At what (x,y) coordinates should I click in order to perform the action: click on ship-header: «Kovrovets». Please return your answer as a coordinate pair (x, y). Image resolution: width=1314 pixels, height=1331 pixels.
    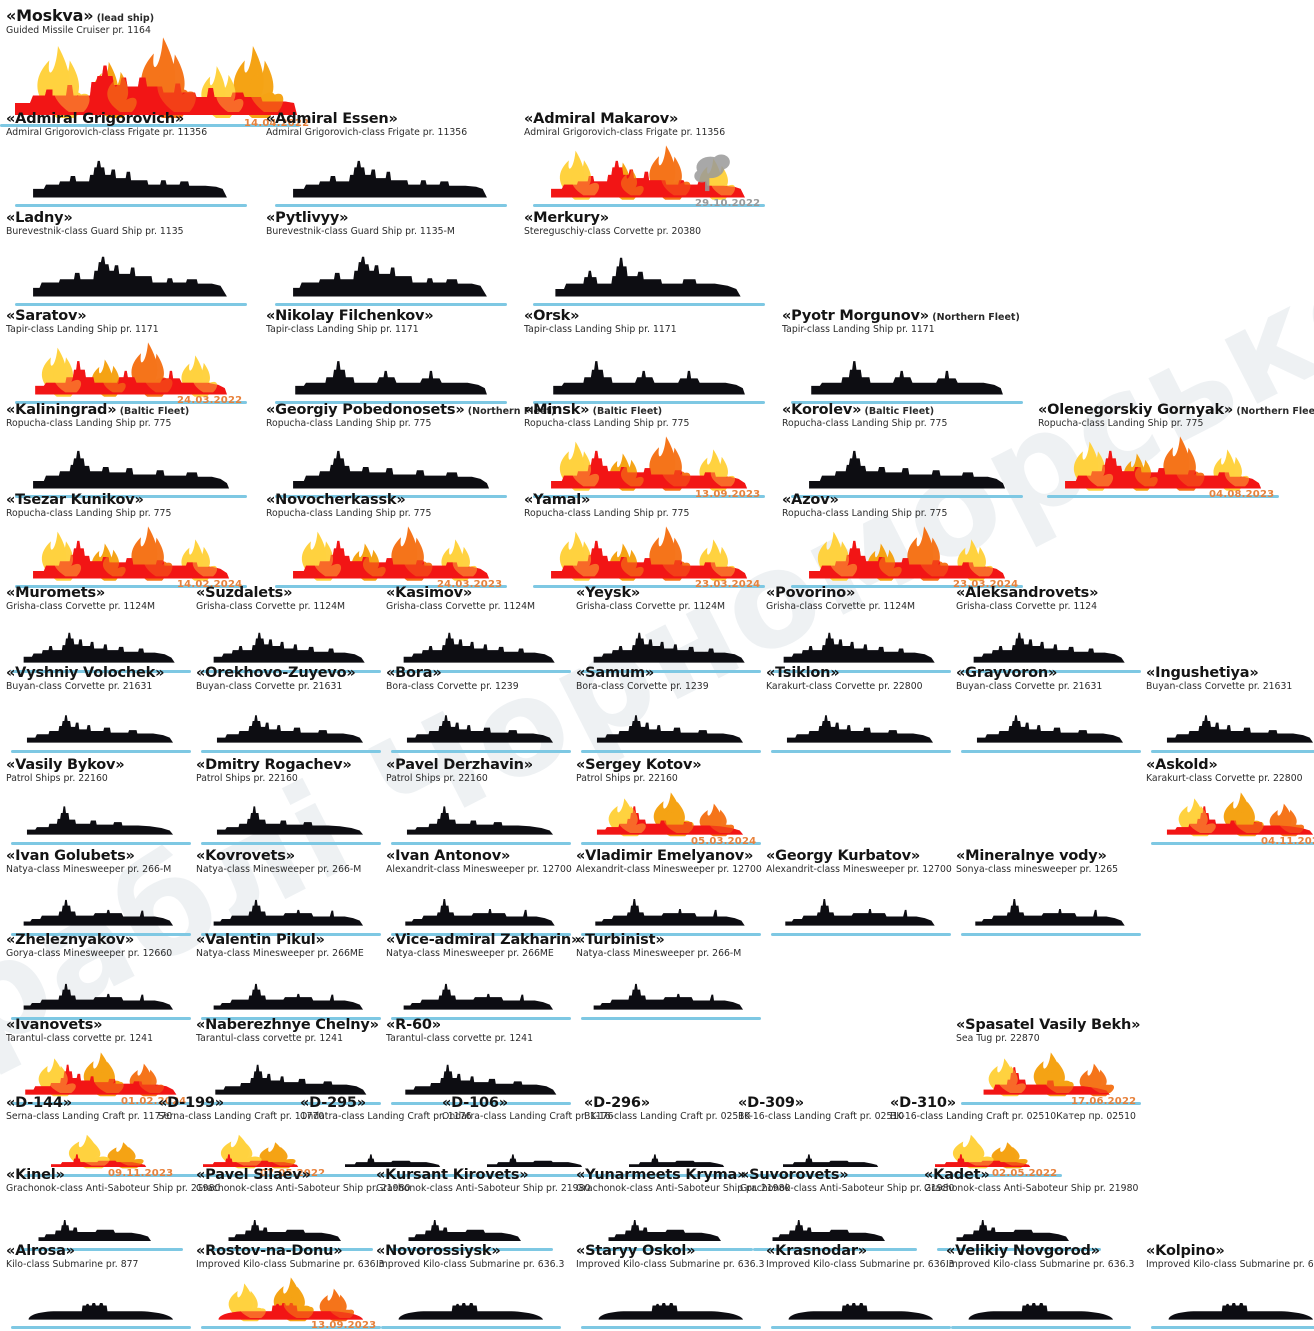
    Looking at the image, I should click on (290, 854).